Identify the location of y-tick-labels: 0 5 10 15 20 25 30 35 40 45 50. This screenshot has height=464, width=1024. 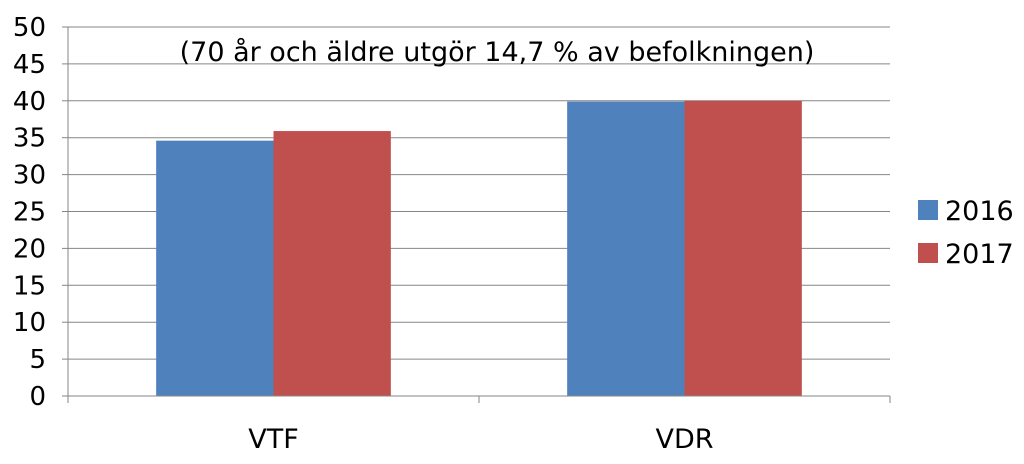
(29, 212).